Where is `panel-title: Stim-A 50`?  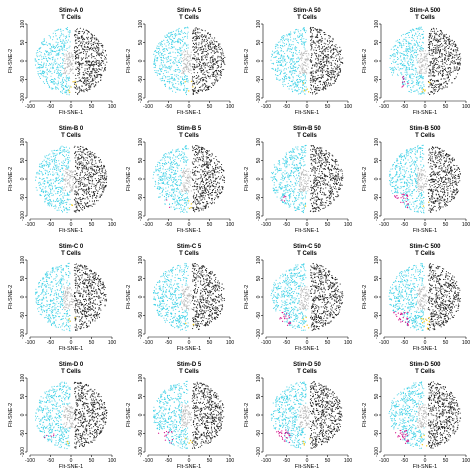 panel-title: Stim-A 50 is located at coordinates (307, 11).